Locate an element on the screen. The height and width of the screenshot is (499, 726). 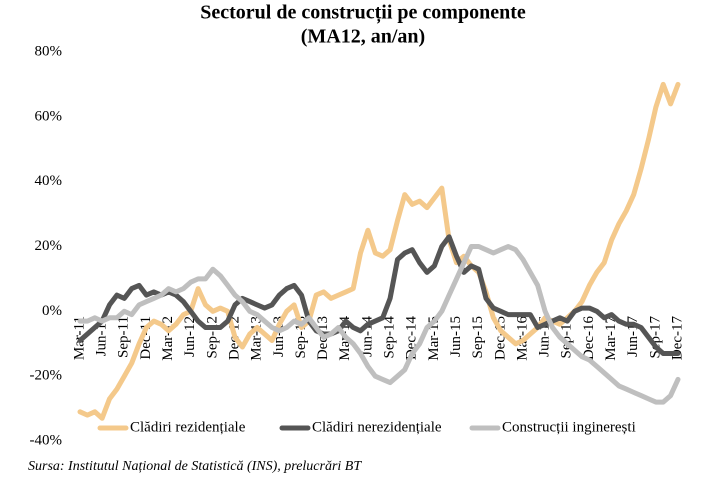
y-tick-label: 80% is located at coordinates (49, 51).